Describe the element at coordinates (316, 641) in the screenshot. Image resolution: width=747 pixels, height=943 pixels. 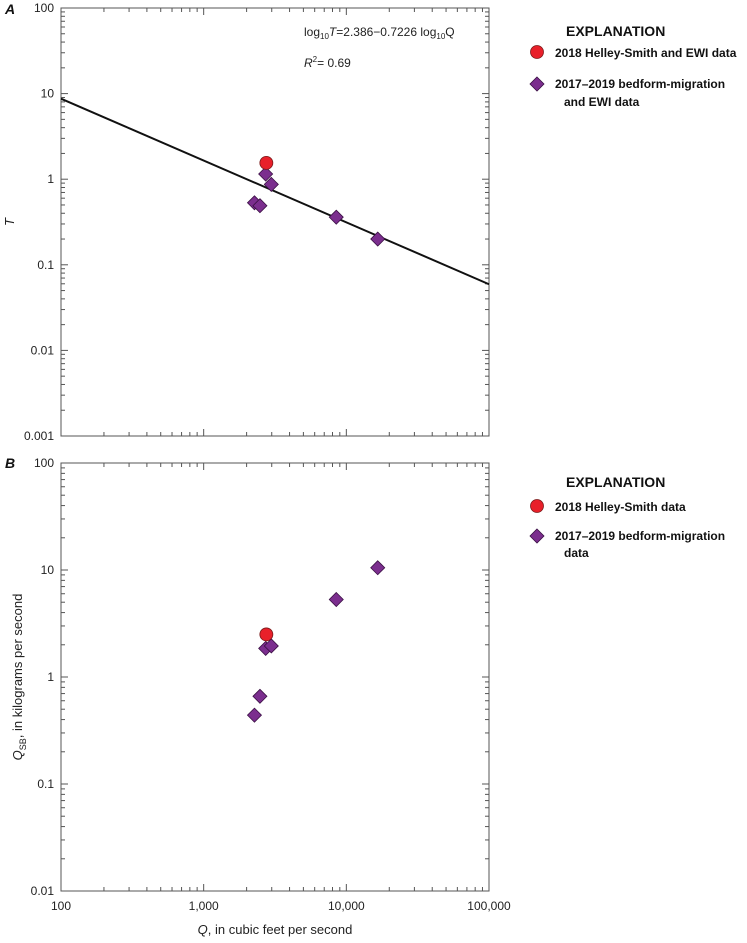
I see `panel-b-points` at that location.